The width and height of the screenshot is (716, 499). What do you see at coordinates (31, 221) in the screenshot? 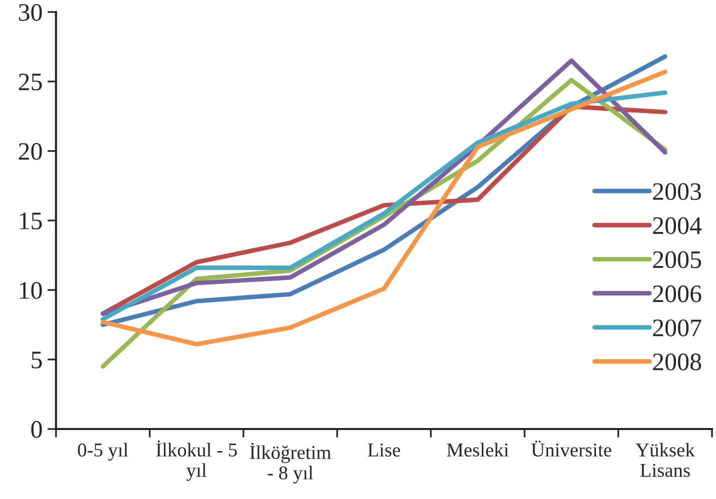
I see `y-tick-label: 15` at bounding box center [31, 221].